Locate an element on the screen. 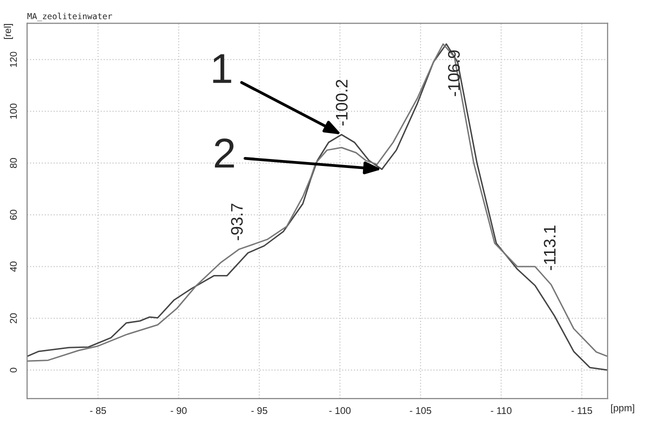 The height and width of the screenshot is (424, 645). x-tick-label: - 110 is located at coordinates (501, 410).